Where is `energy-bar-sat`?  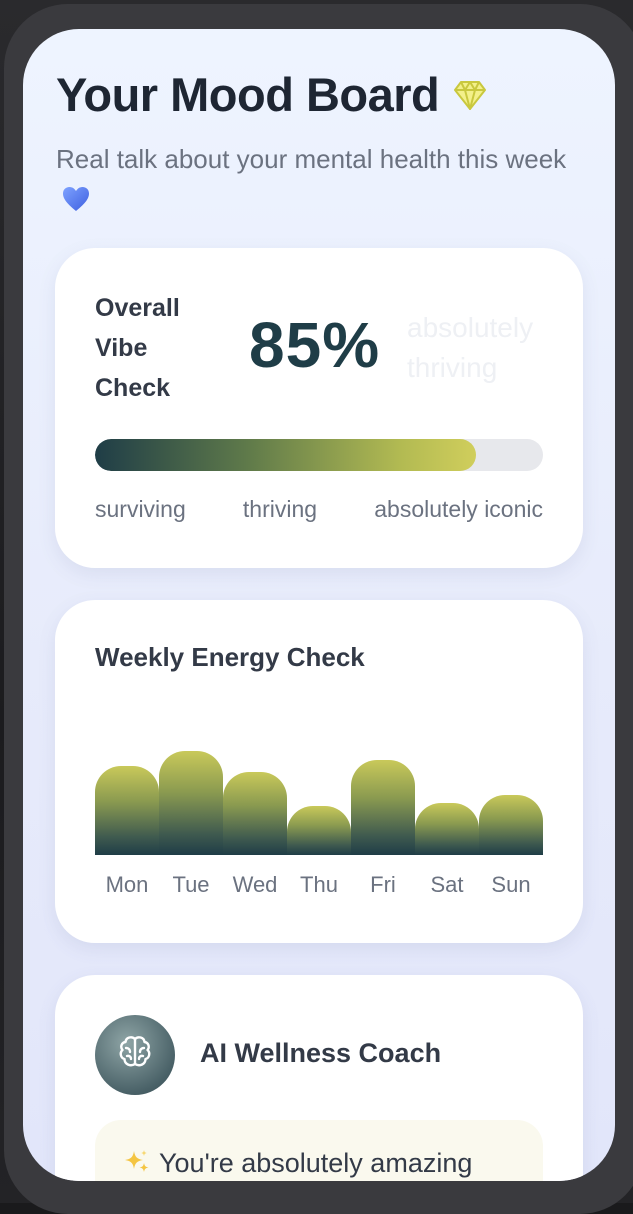
energy-bar-sat is located at coordinates (447, 829).